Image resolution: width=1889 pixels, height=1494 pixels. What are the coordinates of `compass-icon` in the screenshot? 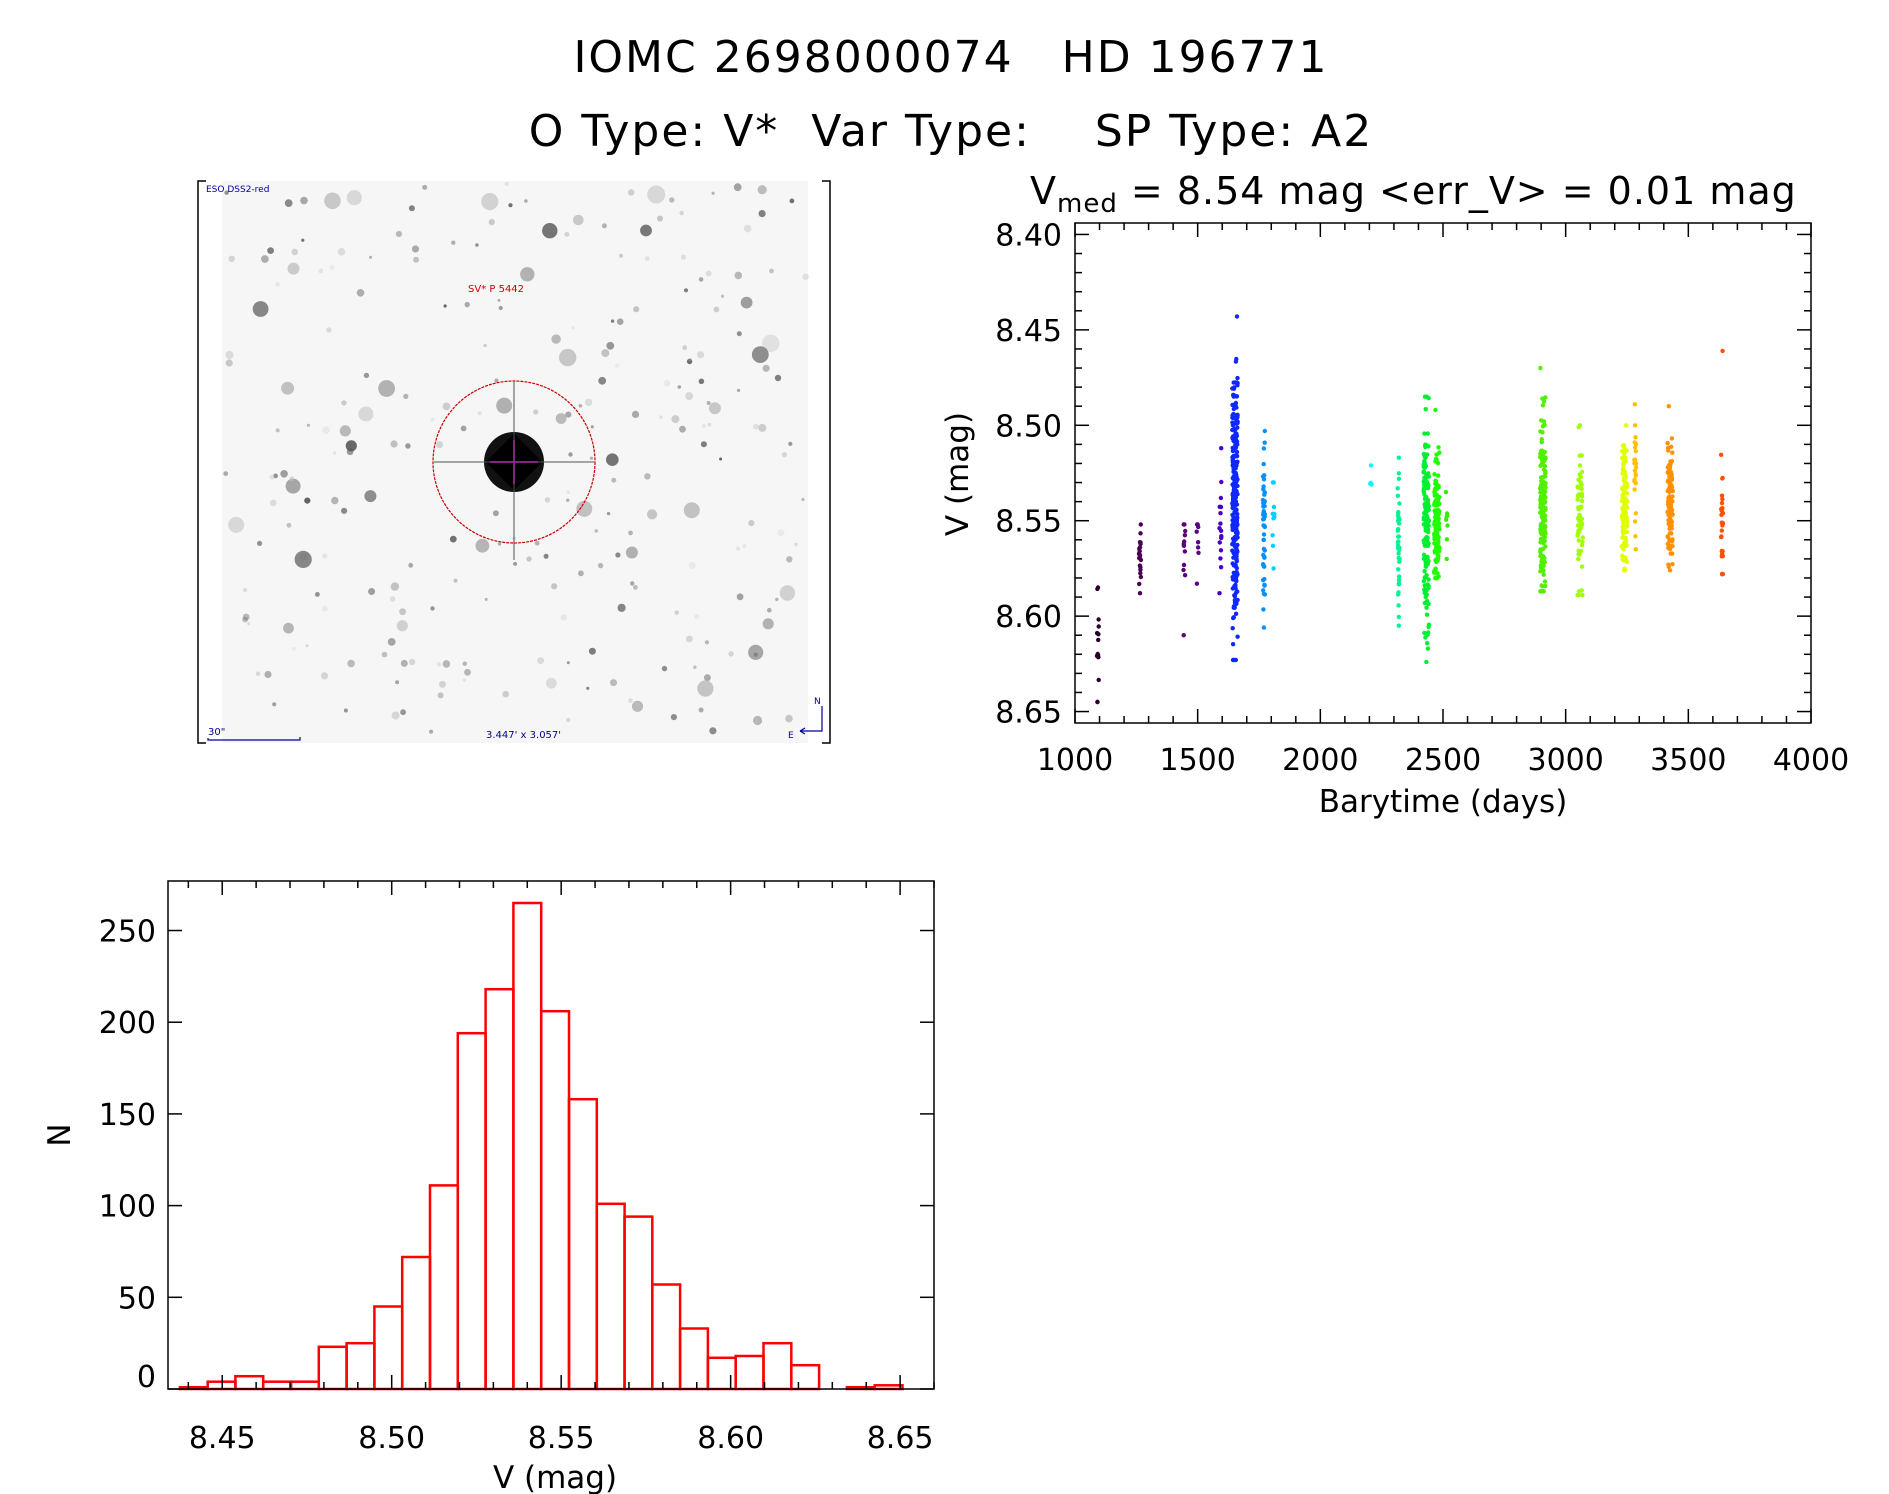 It's located at (811, 720).